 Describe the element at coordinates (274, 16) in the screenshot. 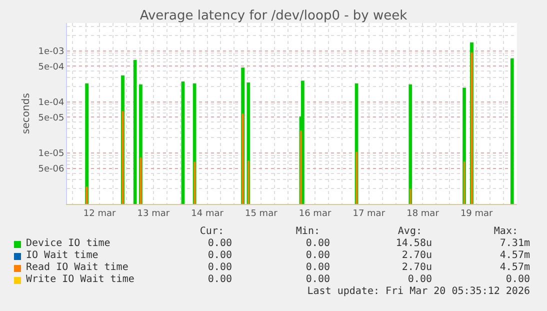

I see `chart-title: Average latency for /dev/loop0 - by week` at that location.